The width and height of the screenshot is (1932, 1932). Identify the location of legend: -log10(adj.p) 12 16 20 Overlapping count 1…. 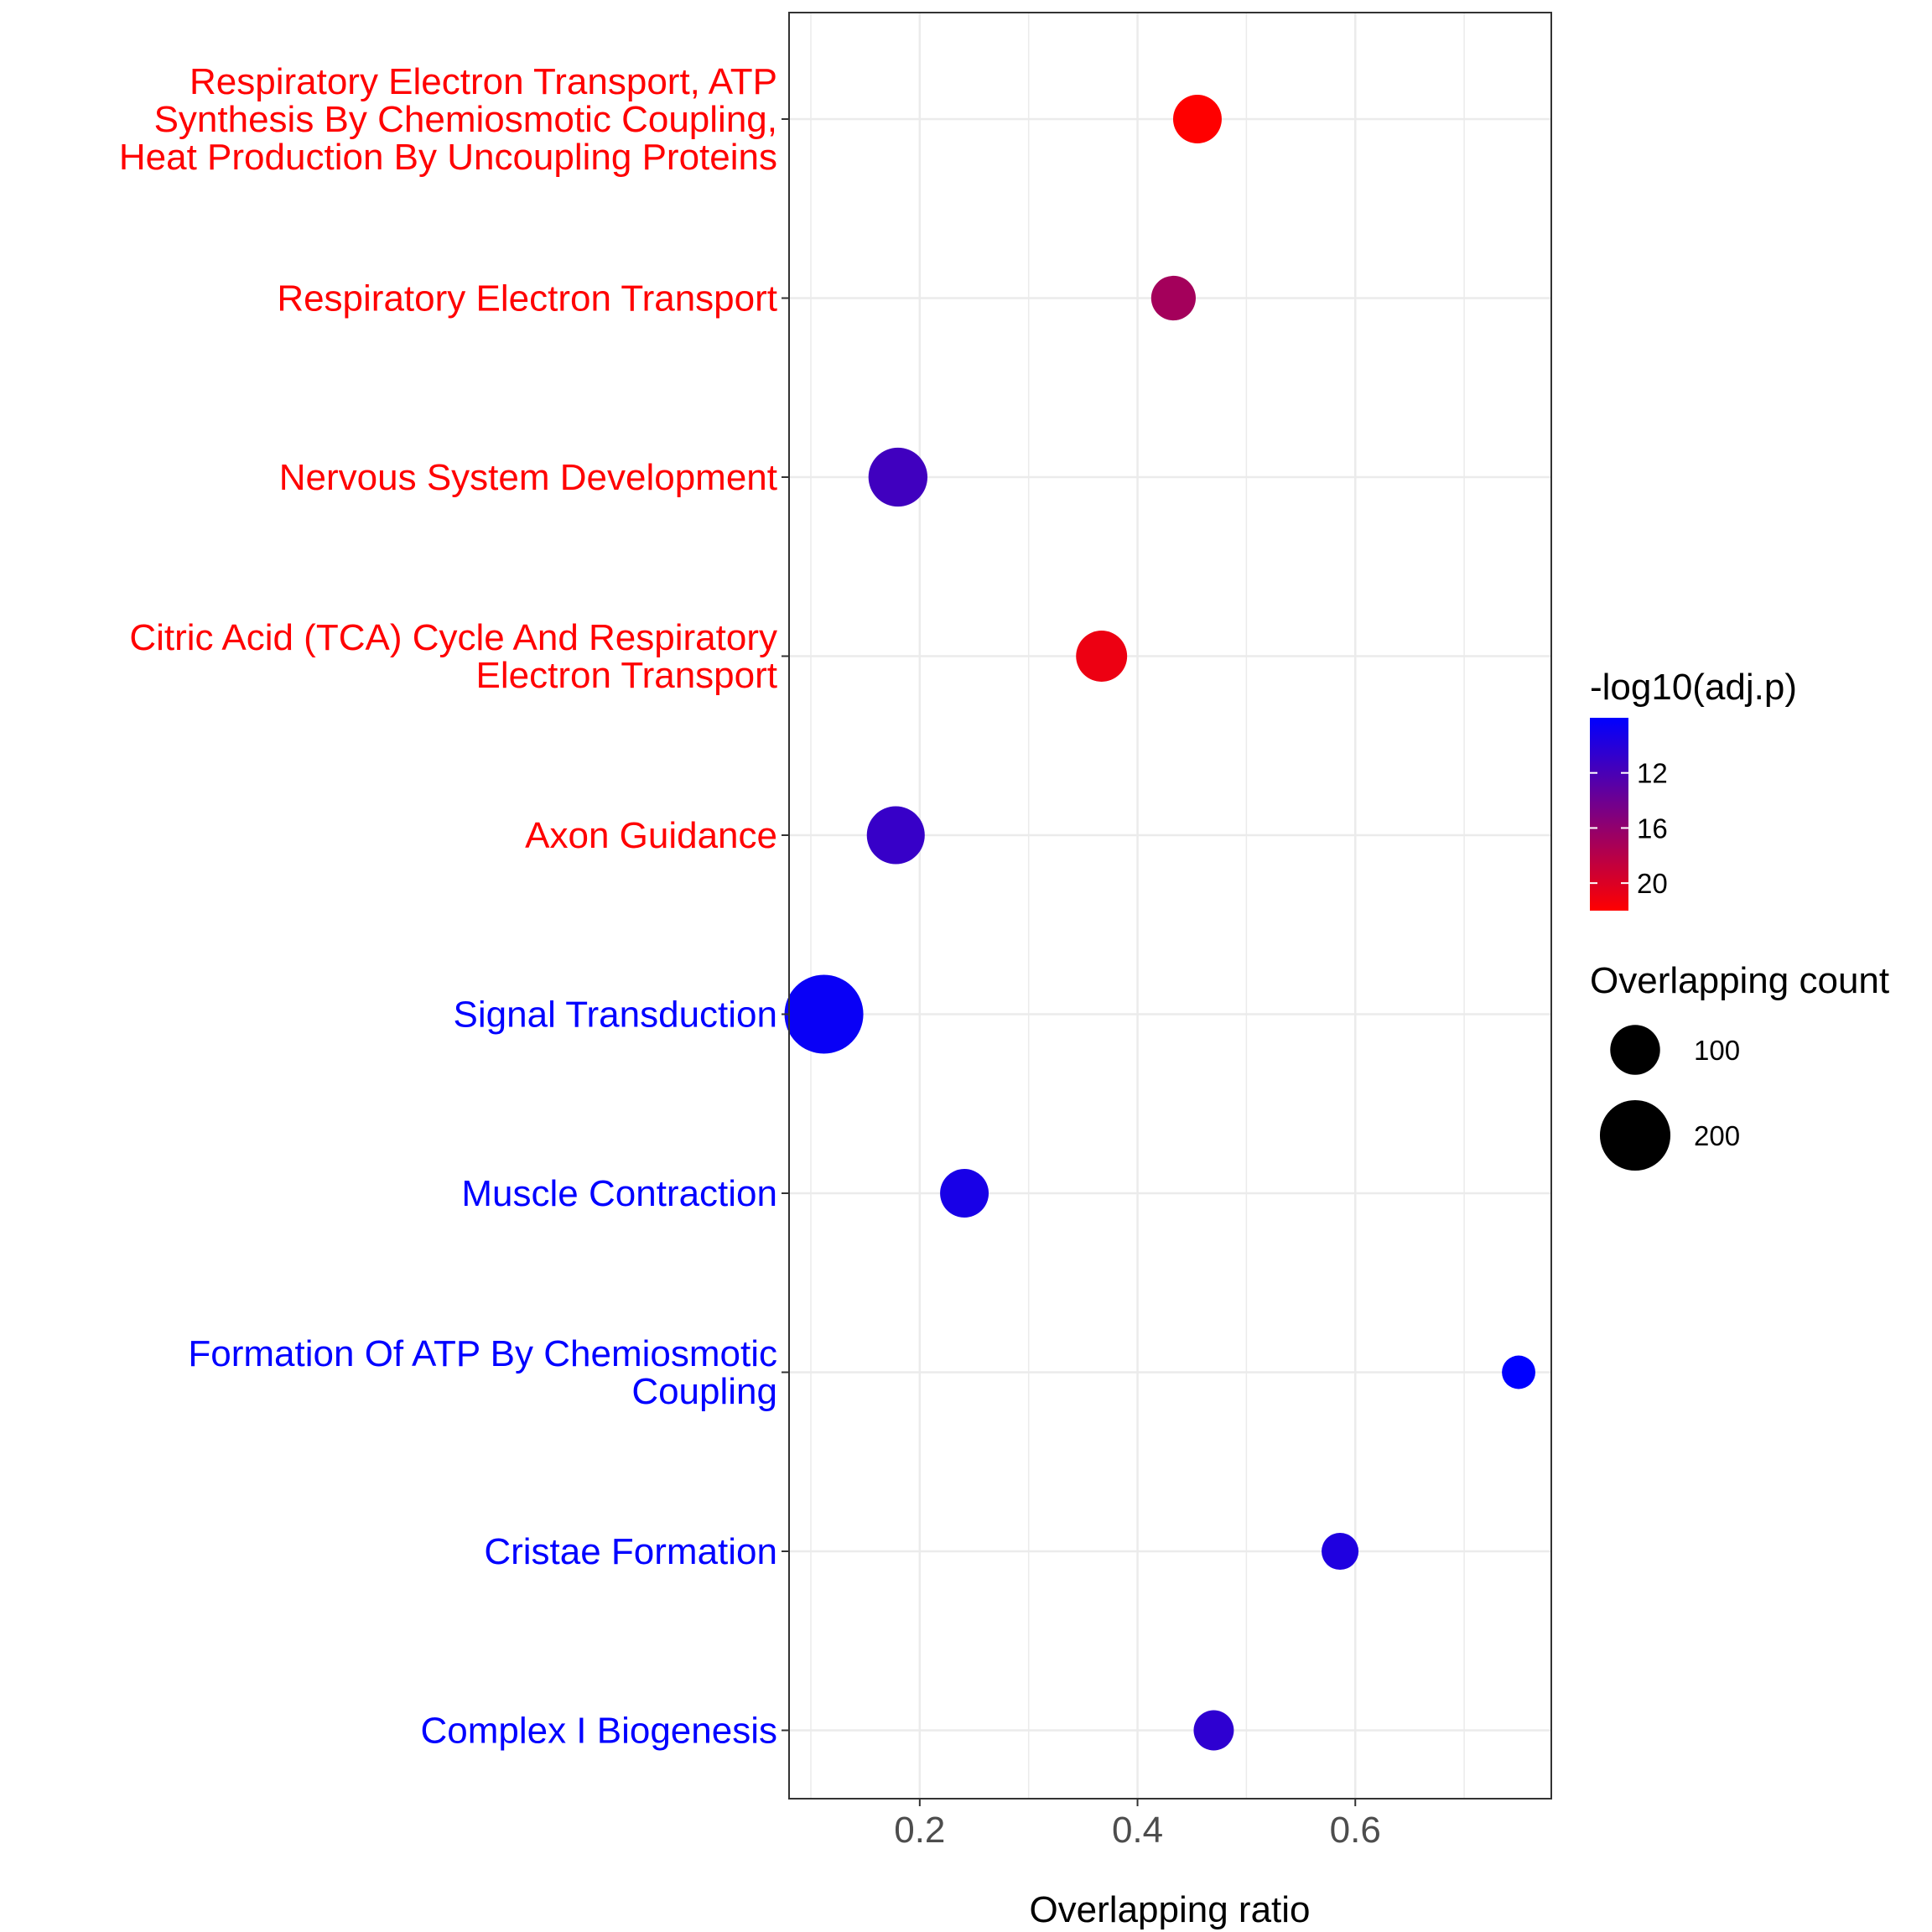
(1739, 919).